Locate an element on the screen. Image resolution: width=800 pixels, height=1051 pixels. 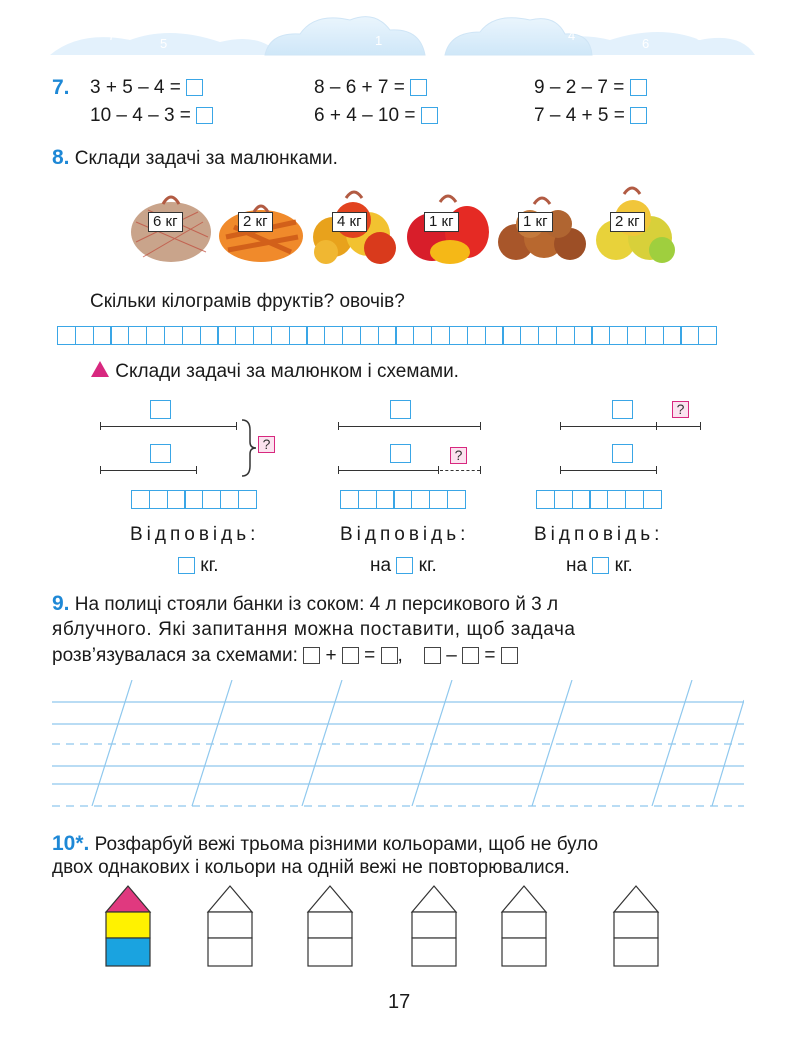
answer-strip-full is located at coordinates (387, 335).